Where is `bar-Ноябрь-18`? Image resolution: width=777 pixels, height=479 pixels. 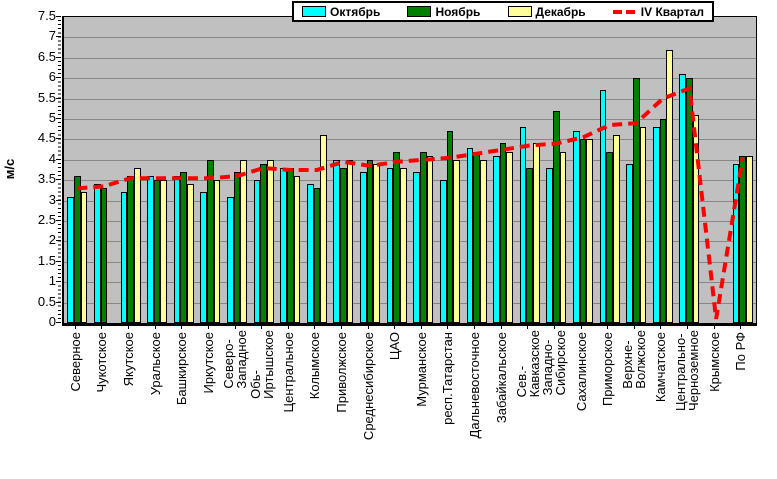
bar-Ноябрь-18 is located at coordinates (530, 245).